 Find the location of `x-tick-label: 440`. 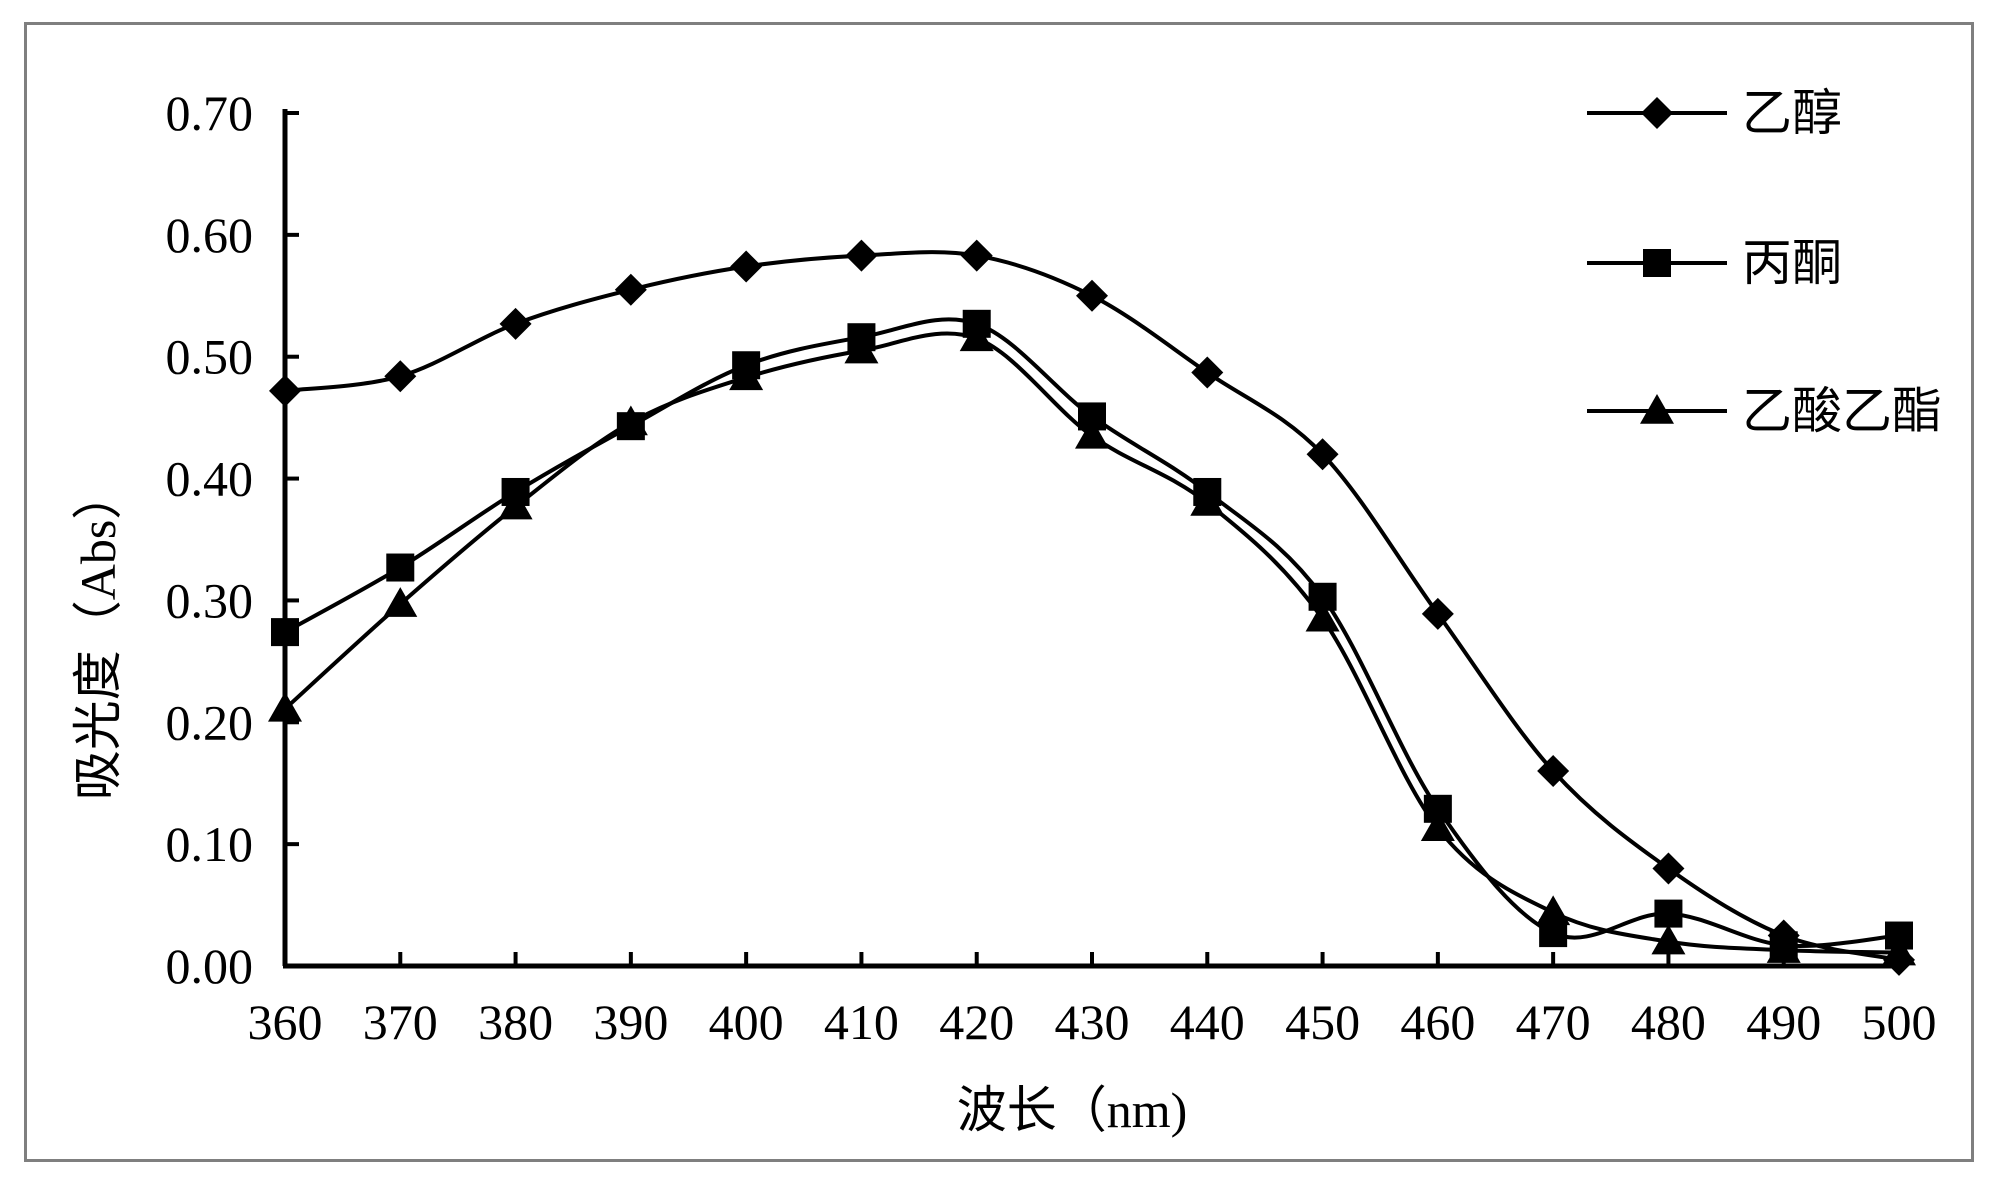

x-tick-label: 440 is located at coordinates (1207, 1022).